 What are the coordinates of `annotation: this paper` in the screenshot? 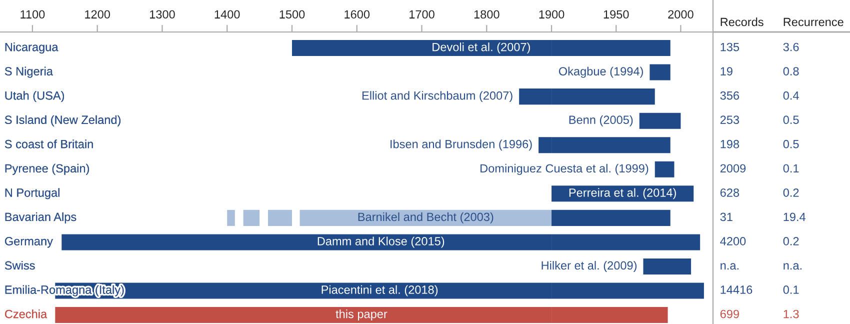 It's located at (362, 315).